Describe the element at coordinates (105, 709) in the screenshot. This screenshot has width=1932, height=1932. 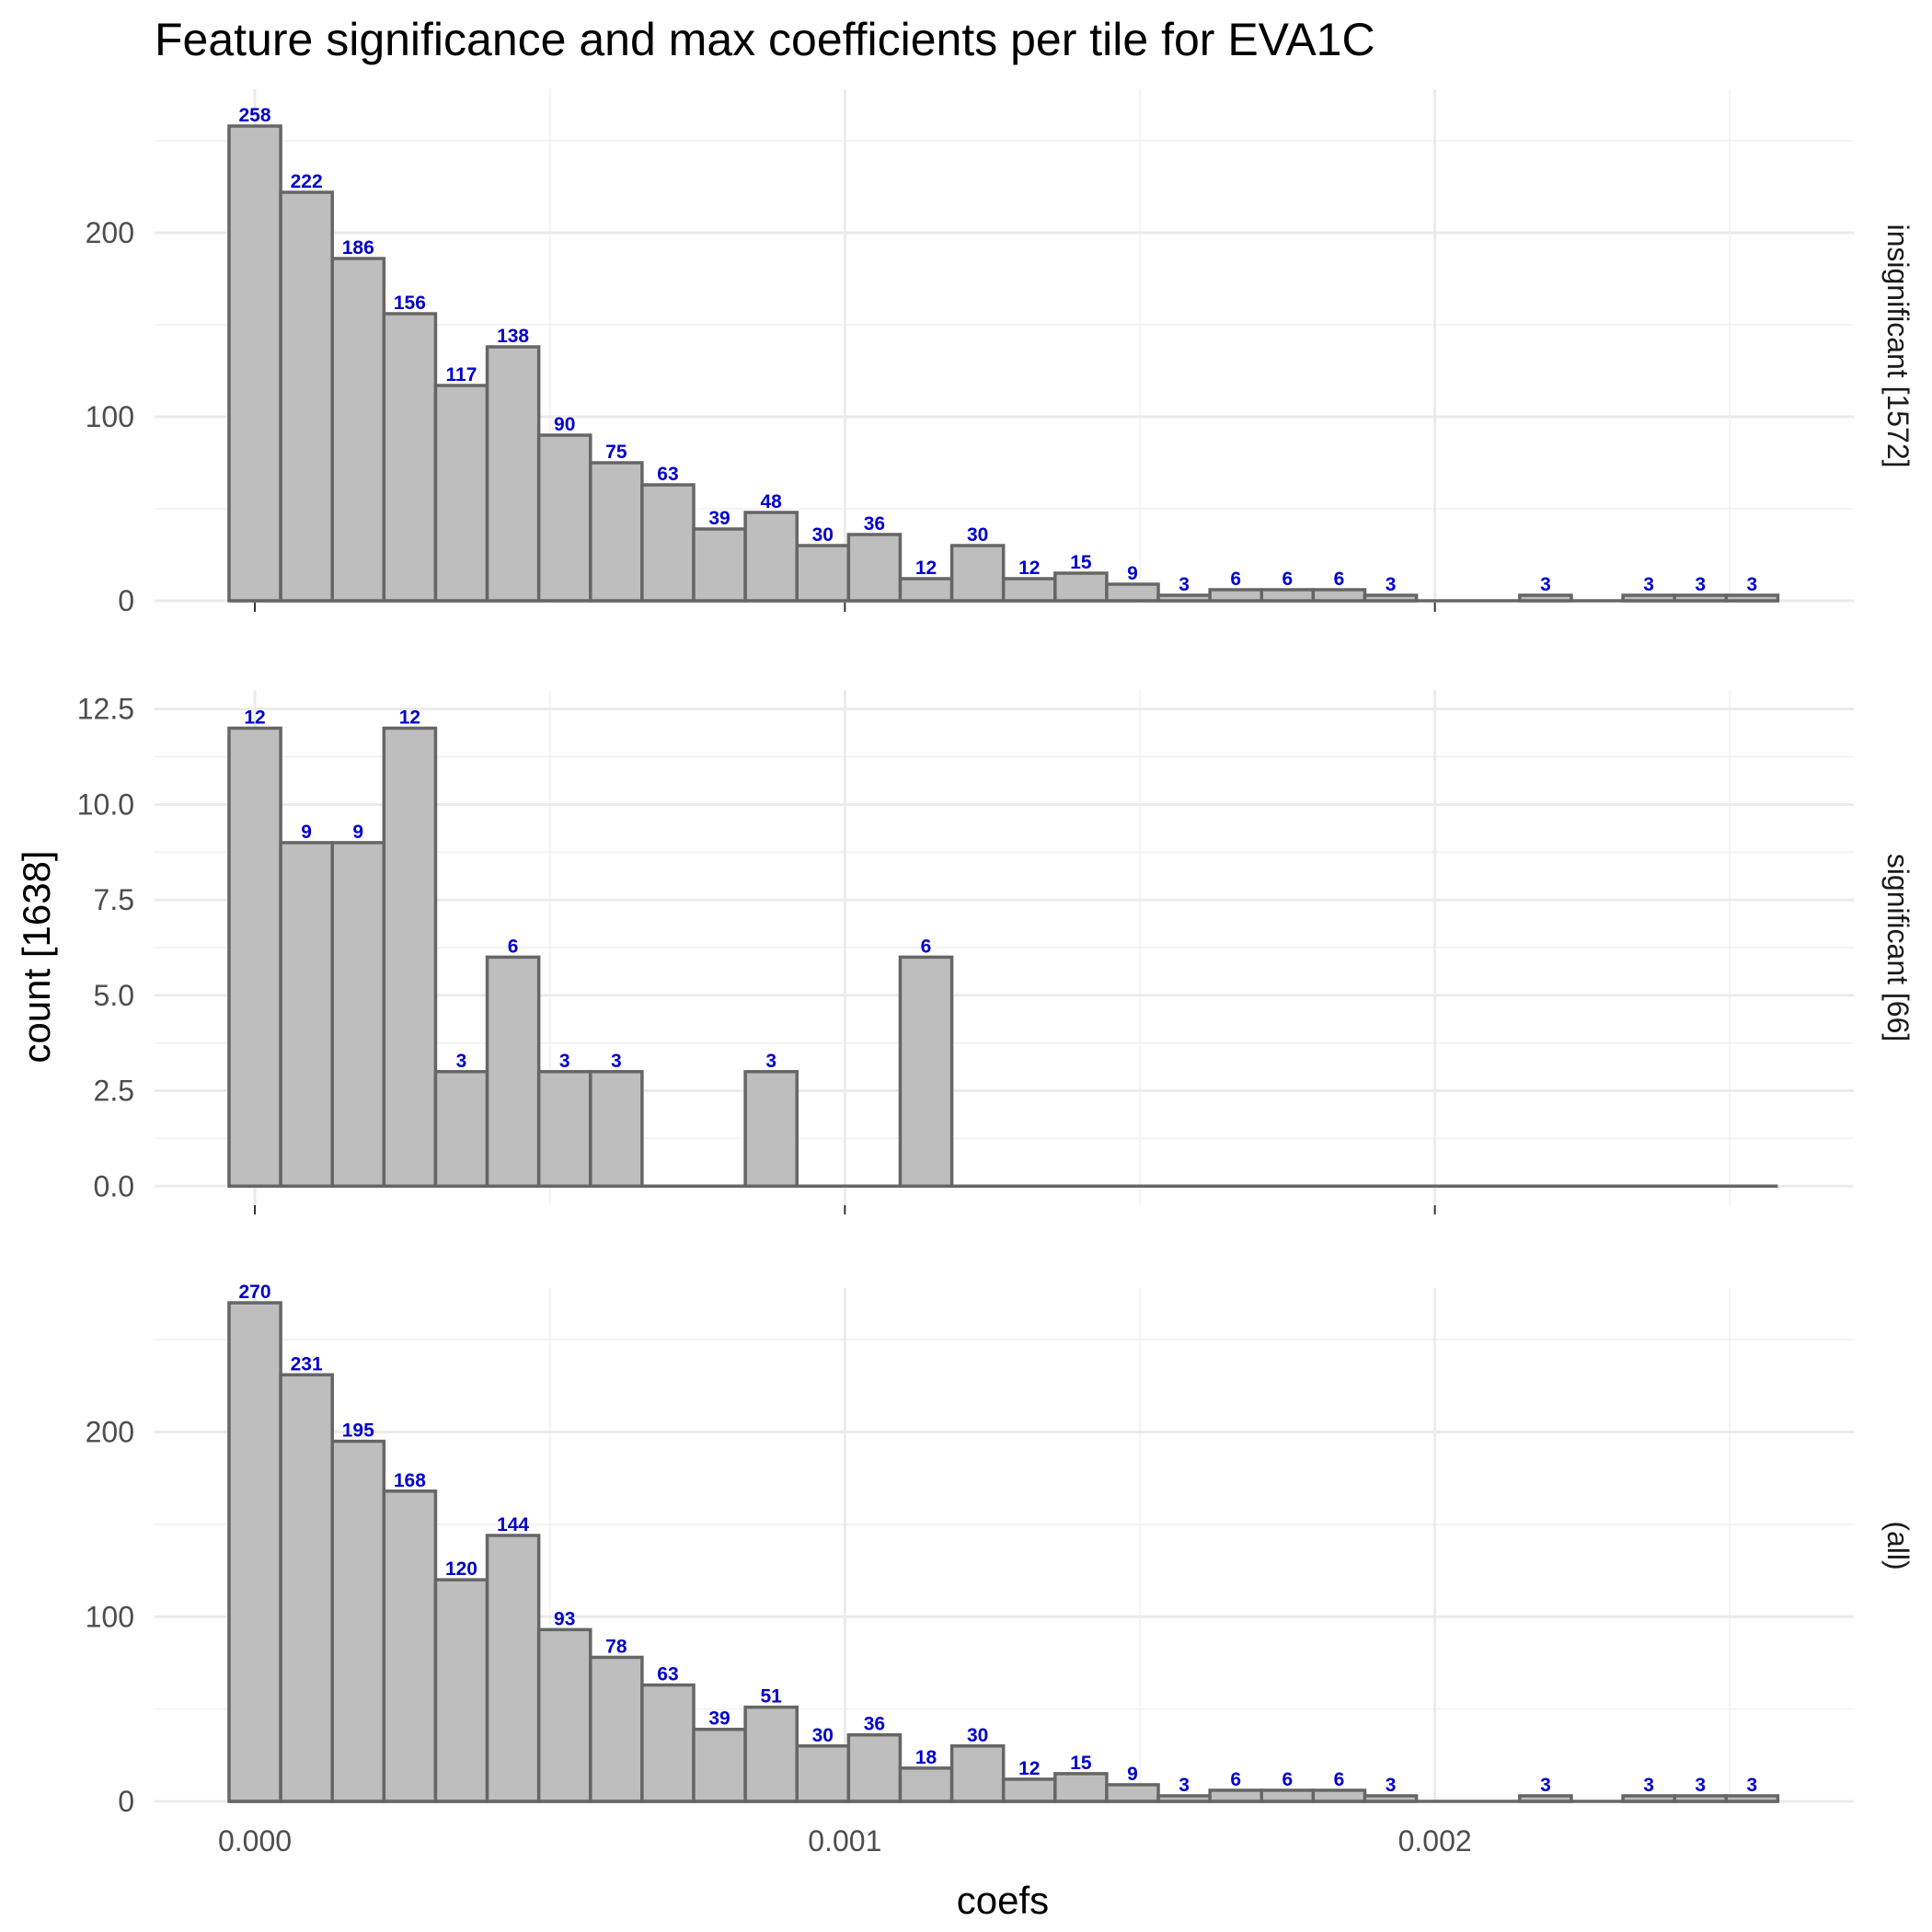
I see `y-tick-label: 12.5` at that location.